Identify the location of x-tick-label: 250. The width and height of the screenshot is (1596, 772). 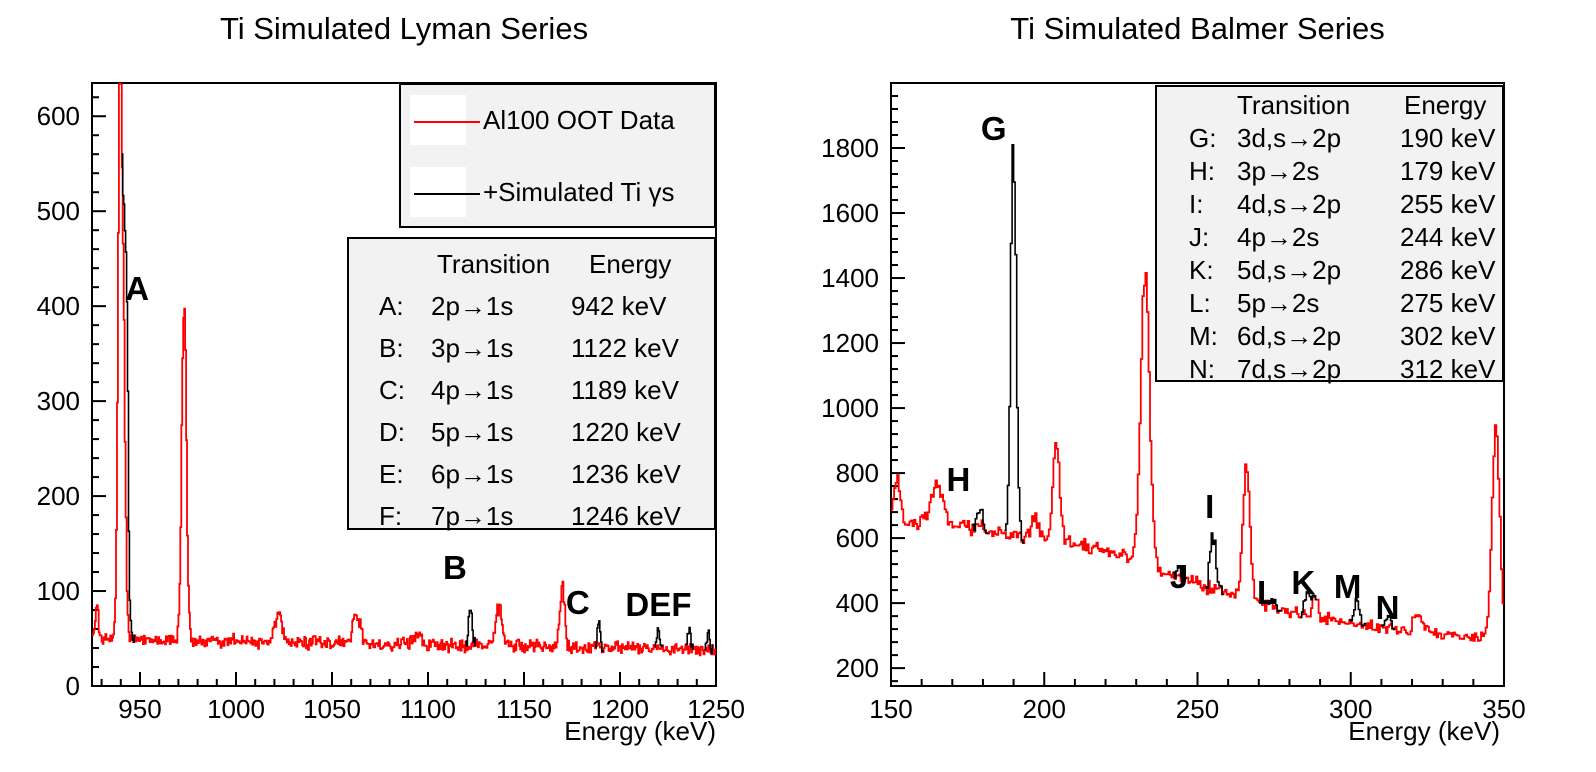
(1197, 709).